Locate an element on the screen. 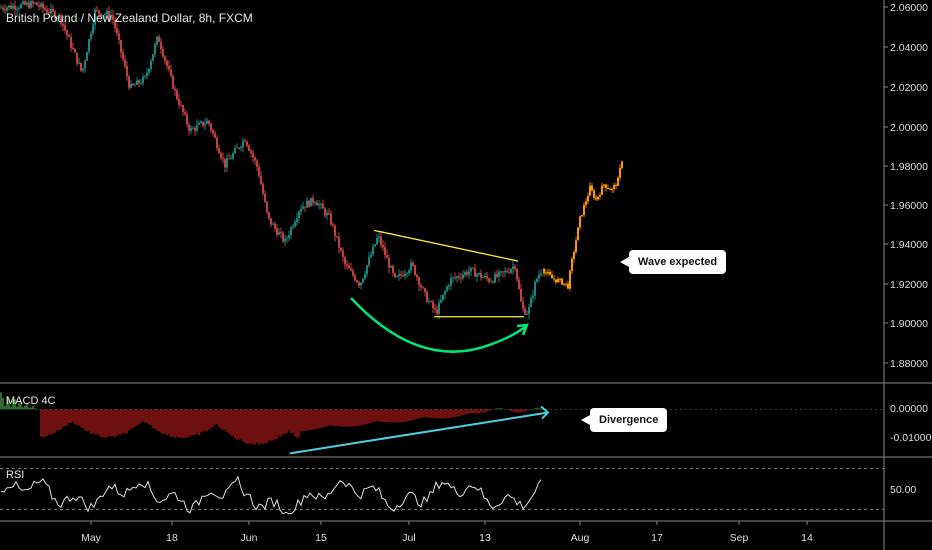 The width and height of the screenshot is (932, 550). rsi-series-line is located at coordinates (271, 495).